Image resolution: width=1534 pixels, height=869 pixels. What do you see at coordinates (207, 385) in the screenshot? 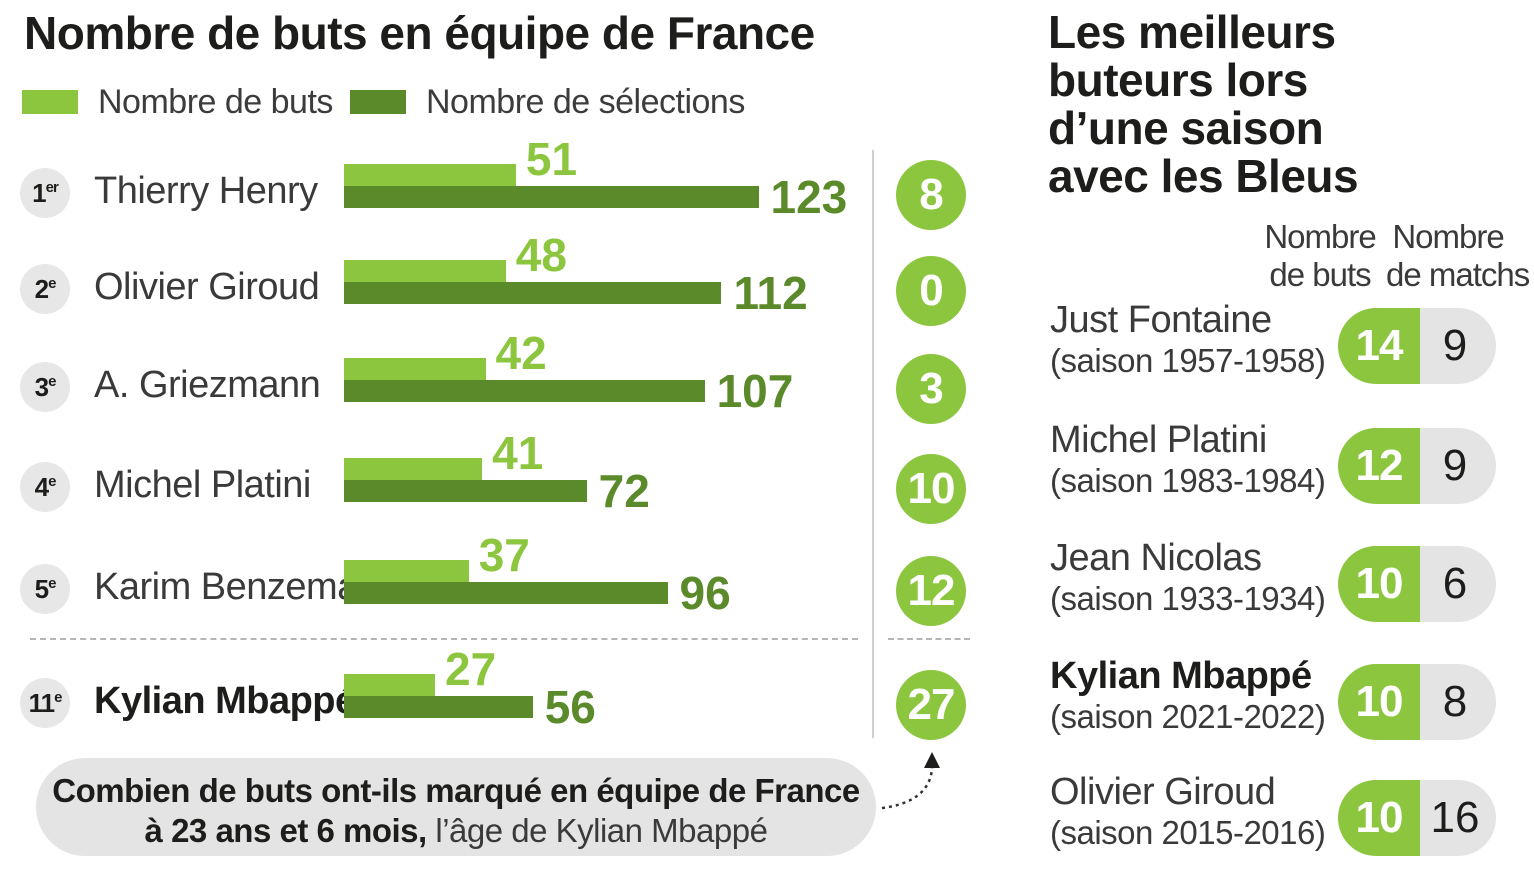
I see `player-name: A. Griezmann` at bounding box center [207, 385].